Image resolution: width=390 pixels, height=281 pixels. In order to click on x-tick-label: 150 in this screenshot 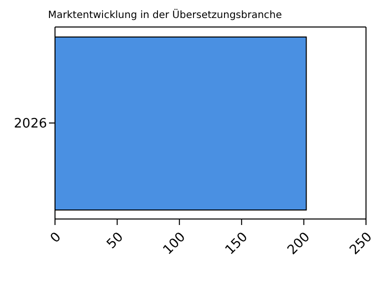, I will do `click(236, 244)`.